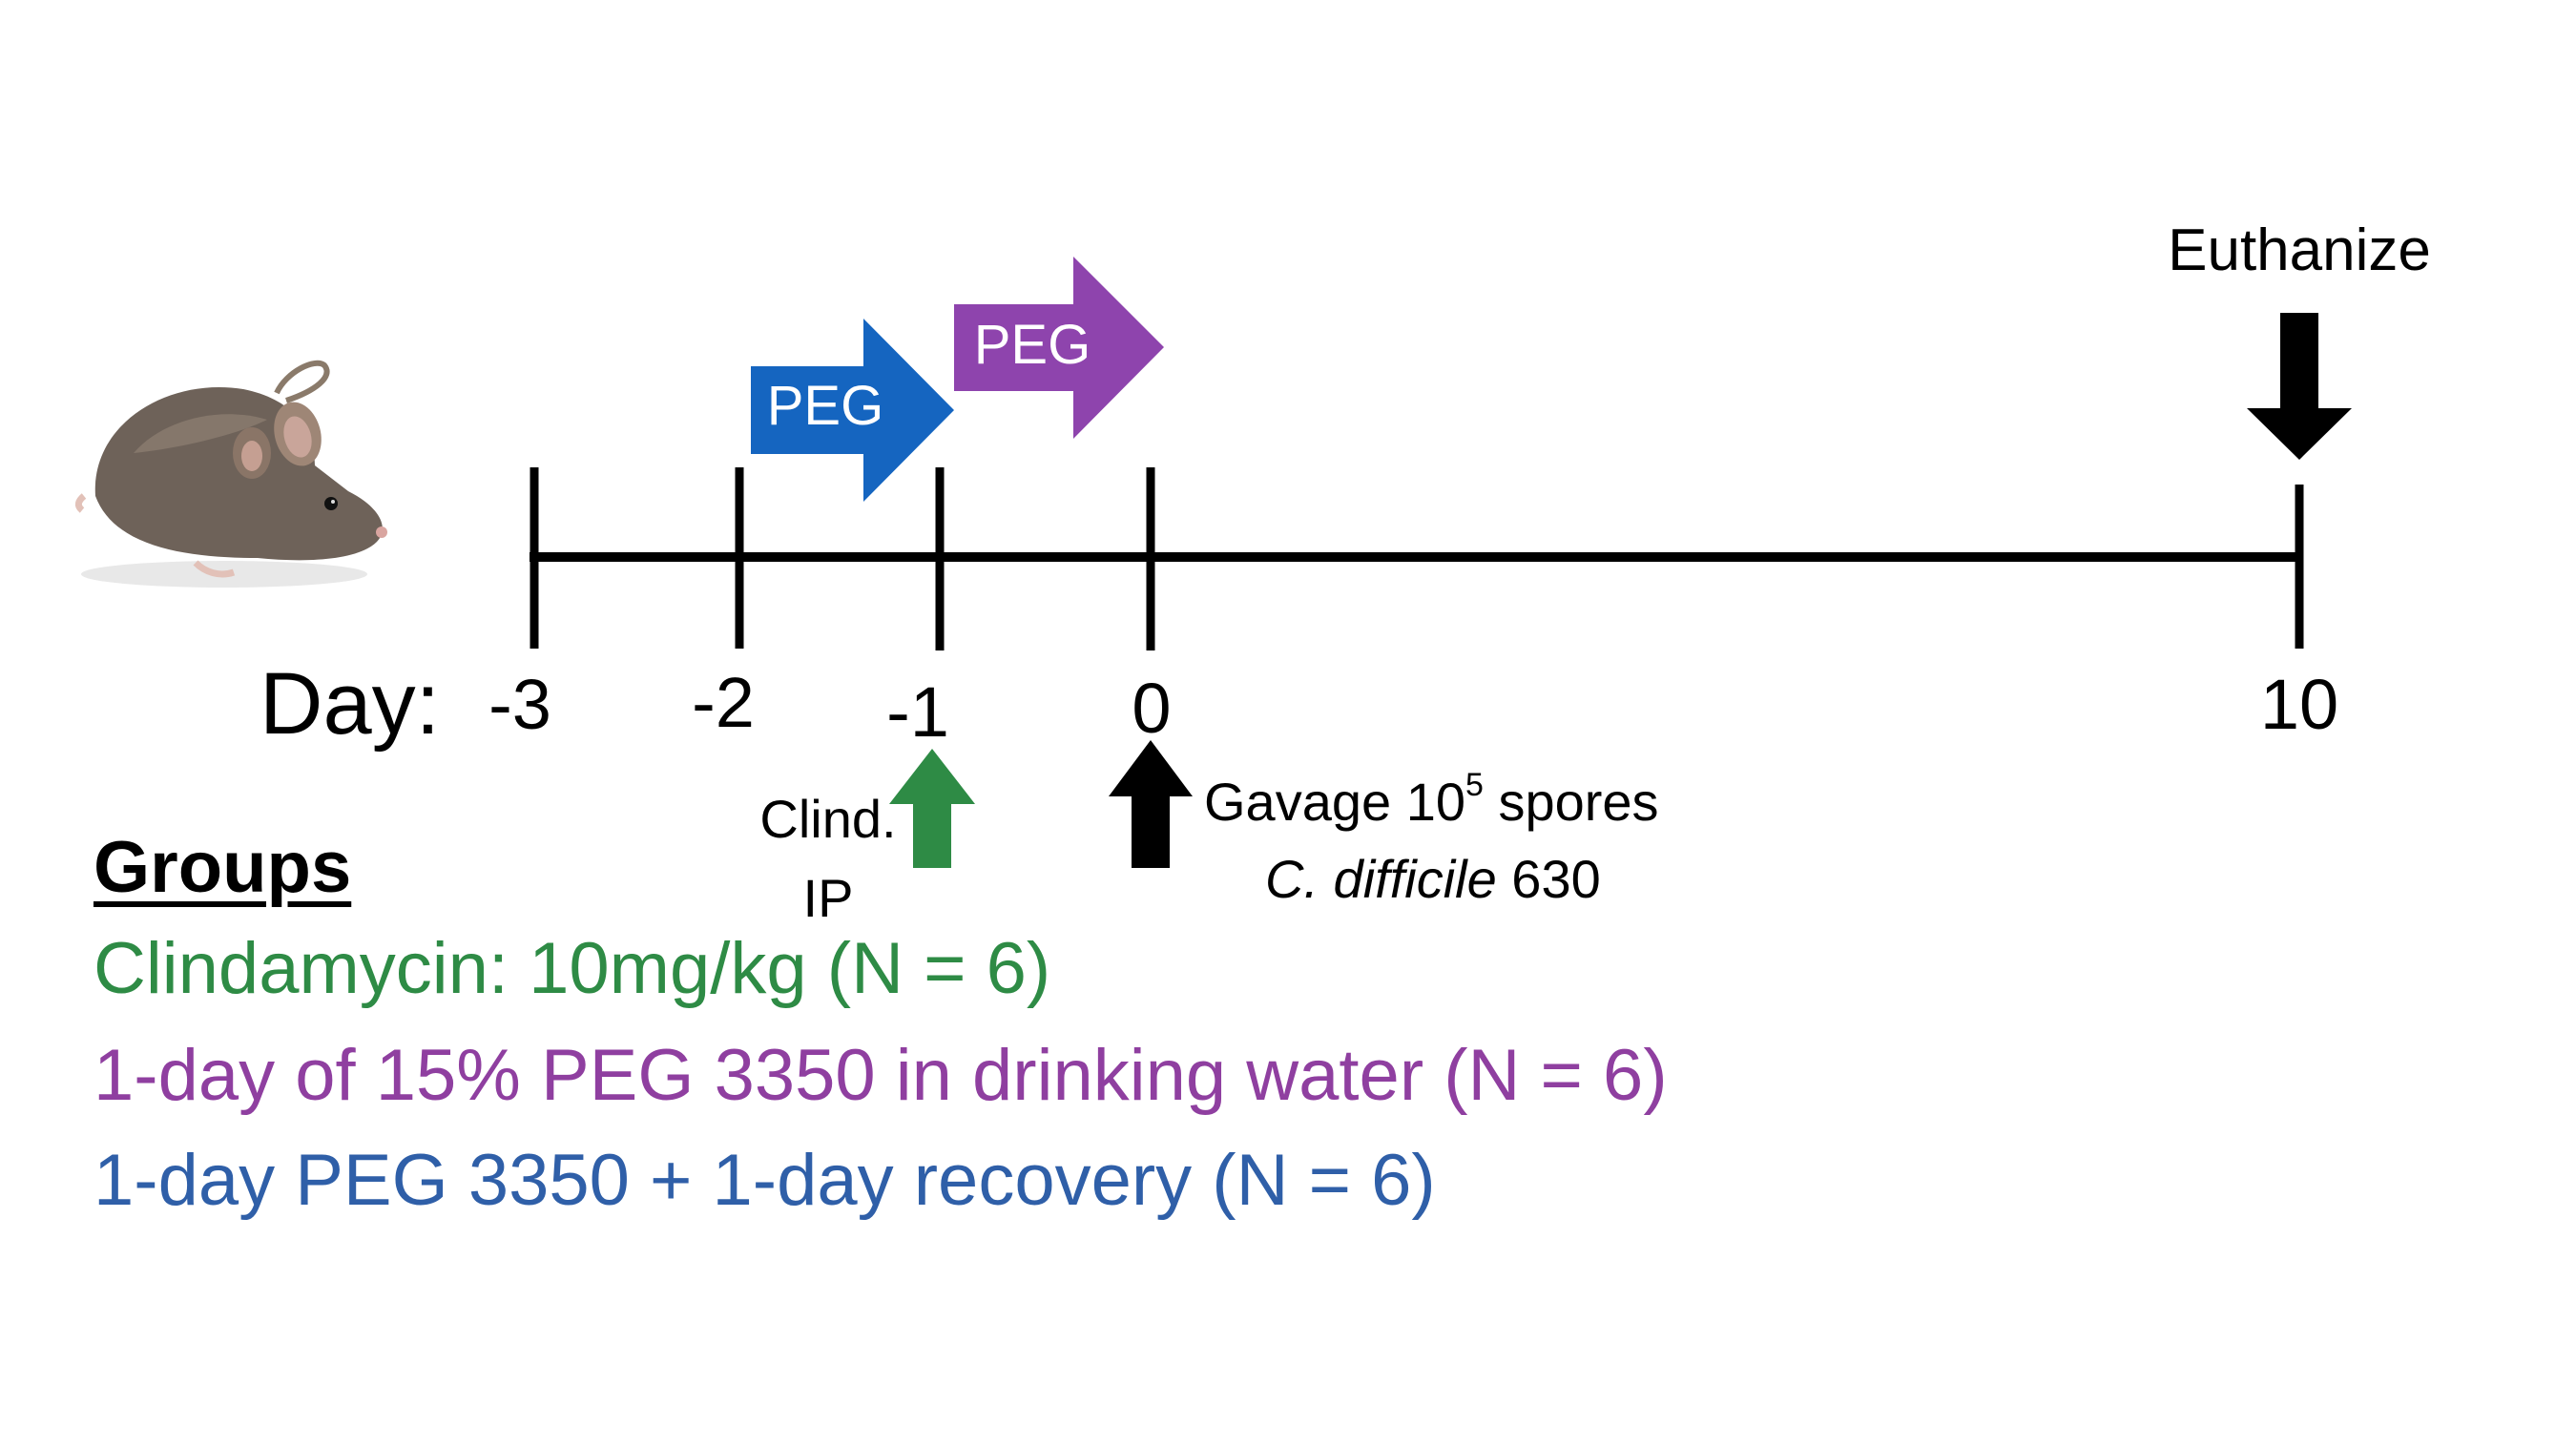  Describe the element at coordinates (230, 474) in the screenshot. I see `mouse-icon` at that location.